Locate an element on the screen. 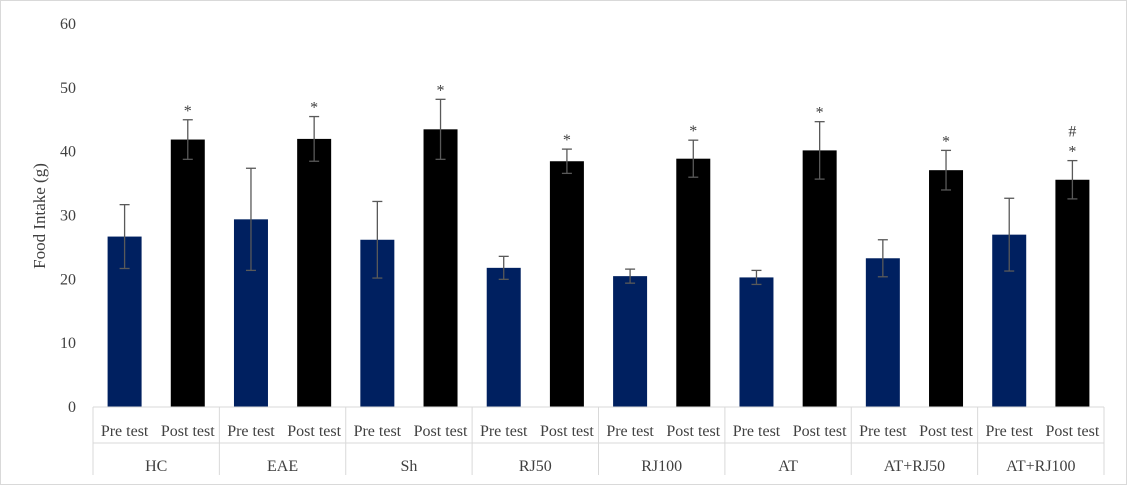 The height and width of the screenshot is (489, 1127). x-group-label: RJ100 is located at coordinates (661, 466).